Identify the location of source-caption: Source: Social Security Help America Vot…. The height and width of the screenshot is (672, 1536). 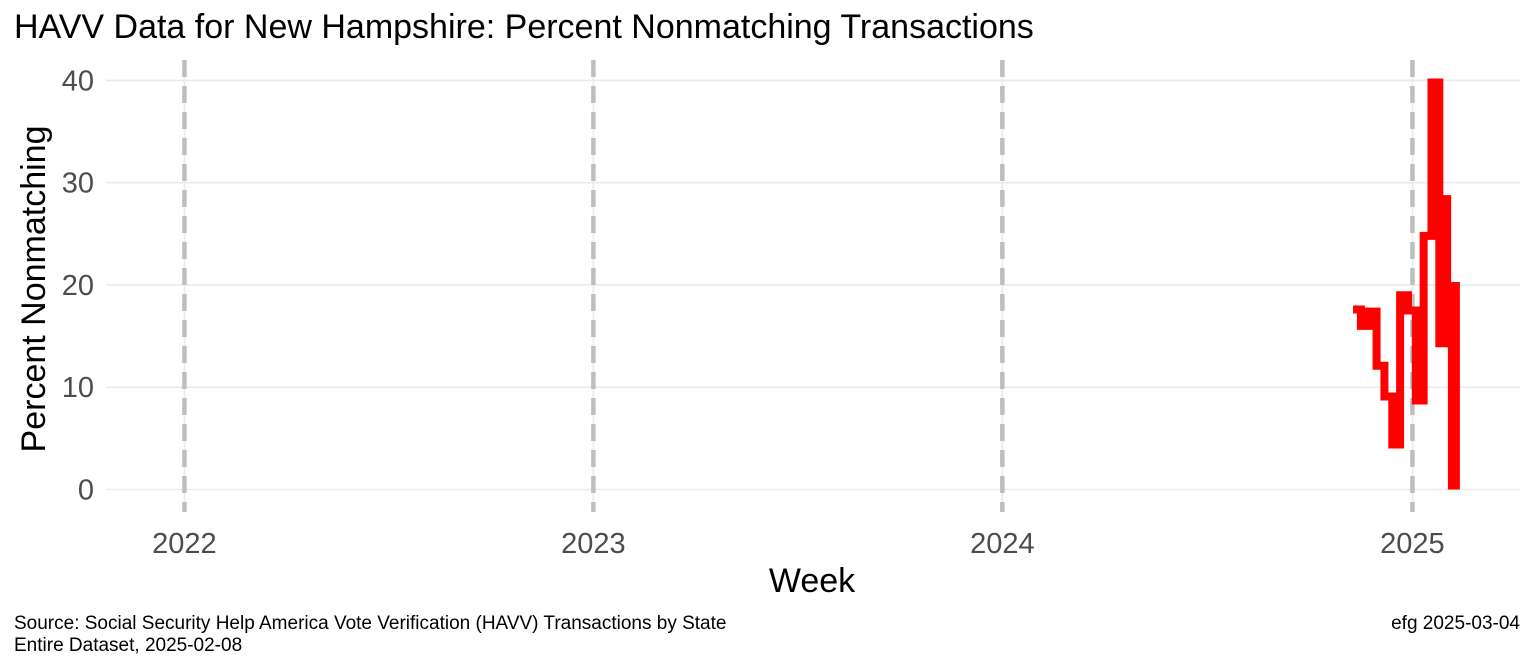
(370, 635).